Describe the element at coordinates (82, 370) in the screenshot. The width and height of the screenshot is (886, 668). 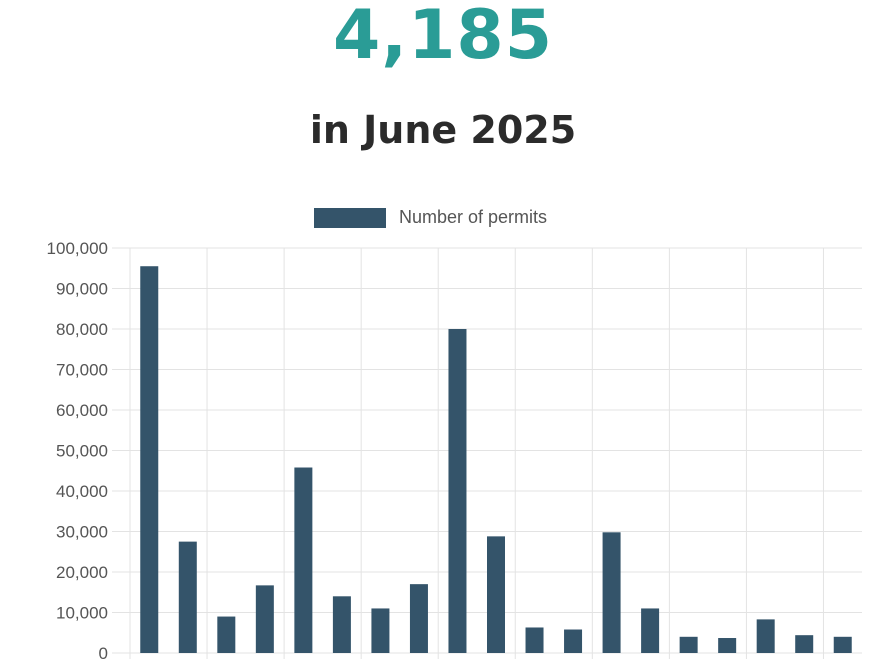
I see `y-tick-label: 70,000` at that location.